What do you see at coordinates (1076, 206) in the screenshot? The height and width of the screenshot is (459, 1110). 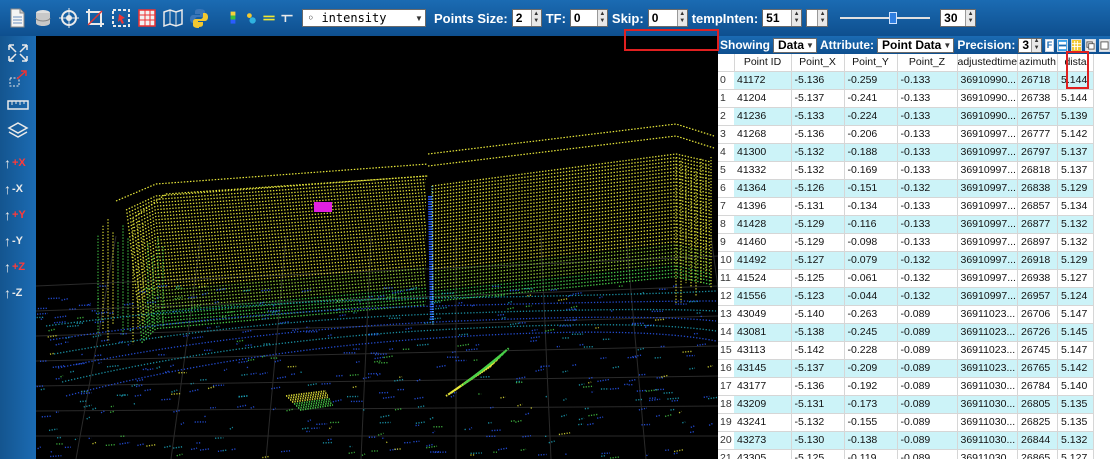 I see `table-cell: 5.134` at bounding box center [1076, 206].